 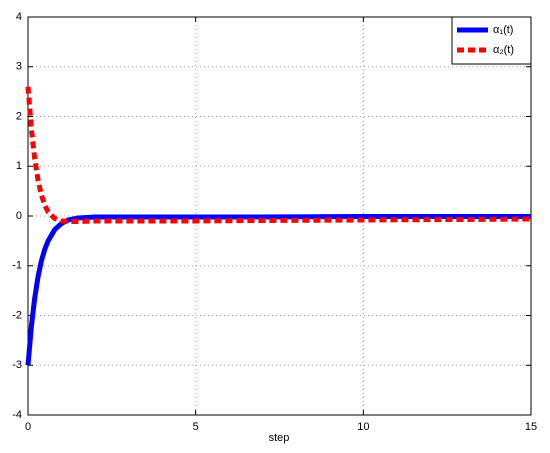 I want to click on y-tick-label: 4, so click(x=19, y=17).